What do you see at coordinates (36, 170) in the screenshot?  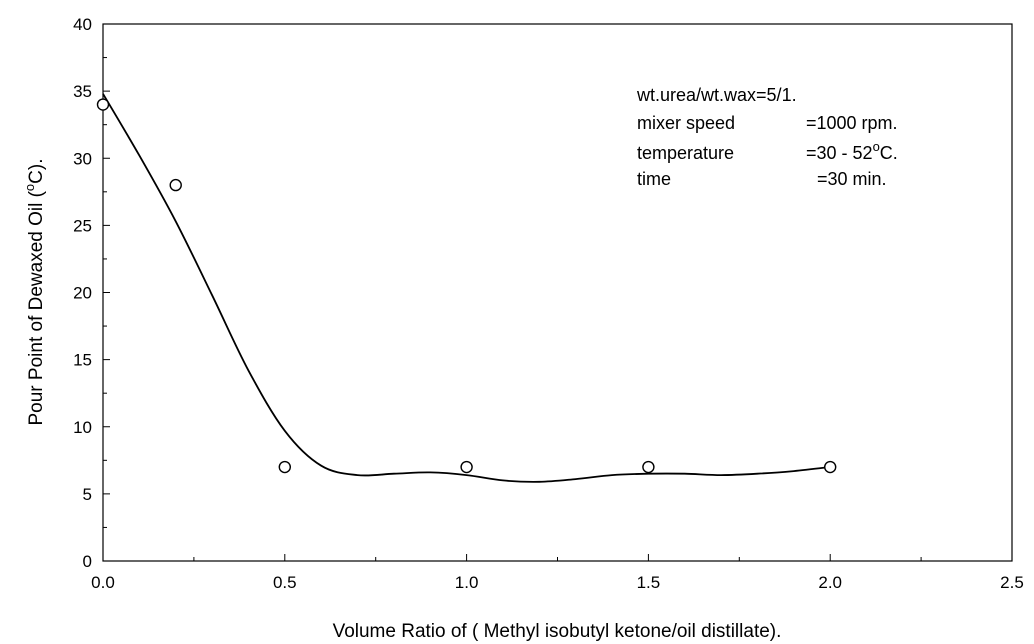 I see `y-axis-label-part-2: C).` at bounding box center [36, 170].